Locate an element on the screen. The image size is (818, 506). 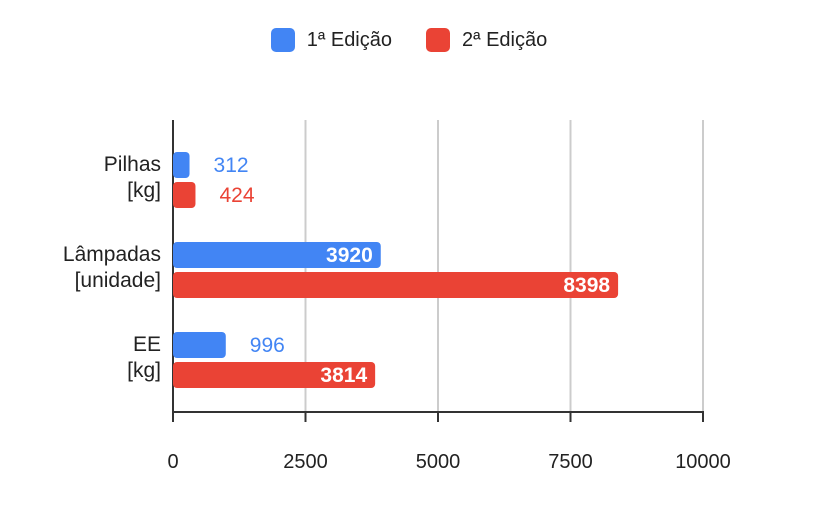
x-tick-label: 0 is located at coordinates (172, 462).